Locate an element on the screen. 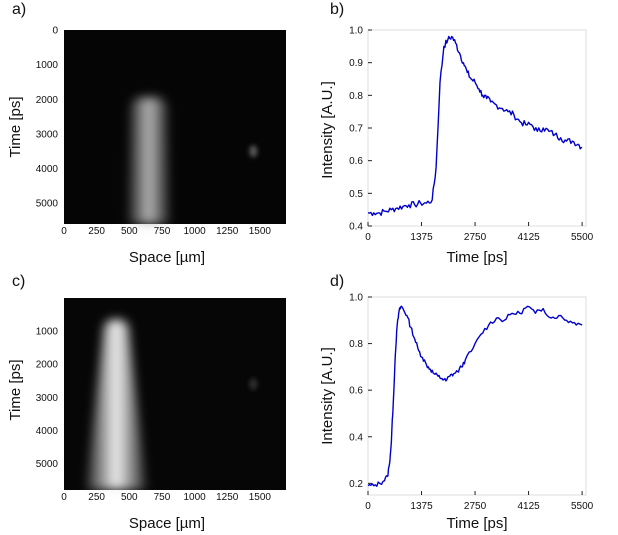 The height and width of the screenshot is (535, 618). y-tick-label: 0.5 is located at coordinates (356, 194).